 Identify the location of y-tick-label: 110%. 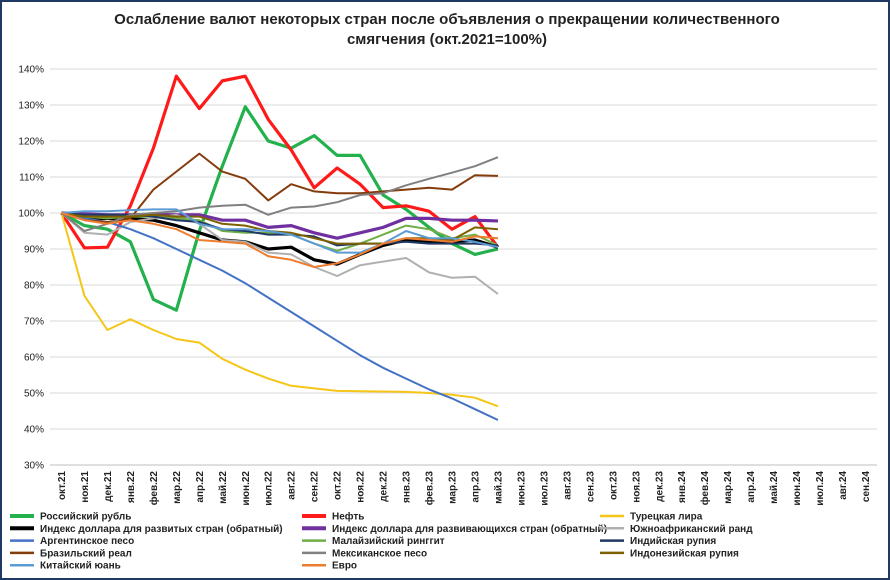
(31, 178).